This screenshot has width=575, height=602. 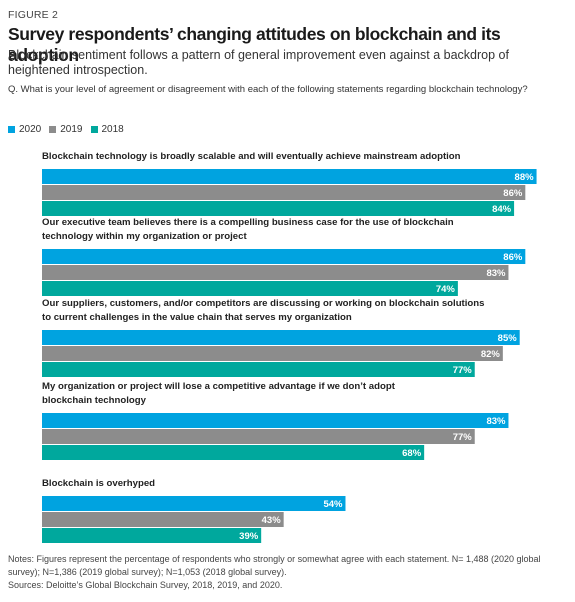 I want to click on legend-label-2019: 2019, so click(x=71, y=129).